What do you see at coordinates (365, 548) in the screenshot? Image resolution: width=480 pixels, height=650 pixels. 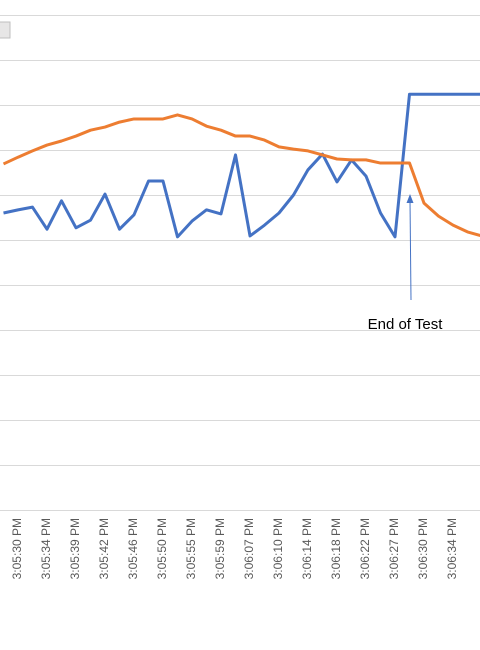 I see `x-tick-label: 3:06:22 PM` at bounding box center [365, 548].